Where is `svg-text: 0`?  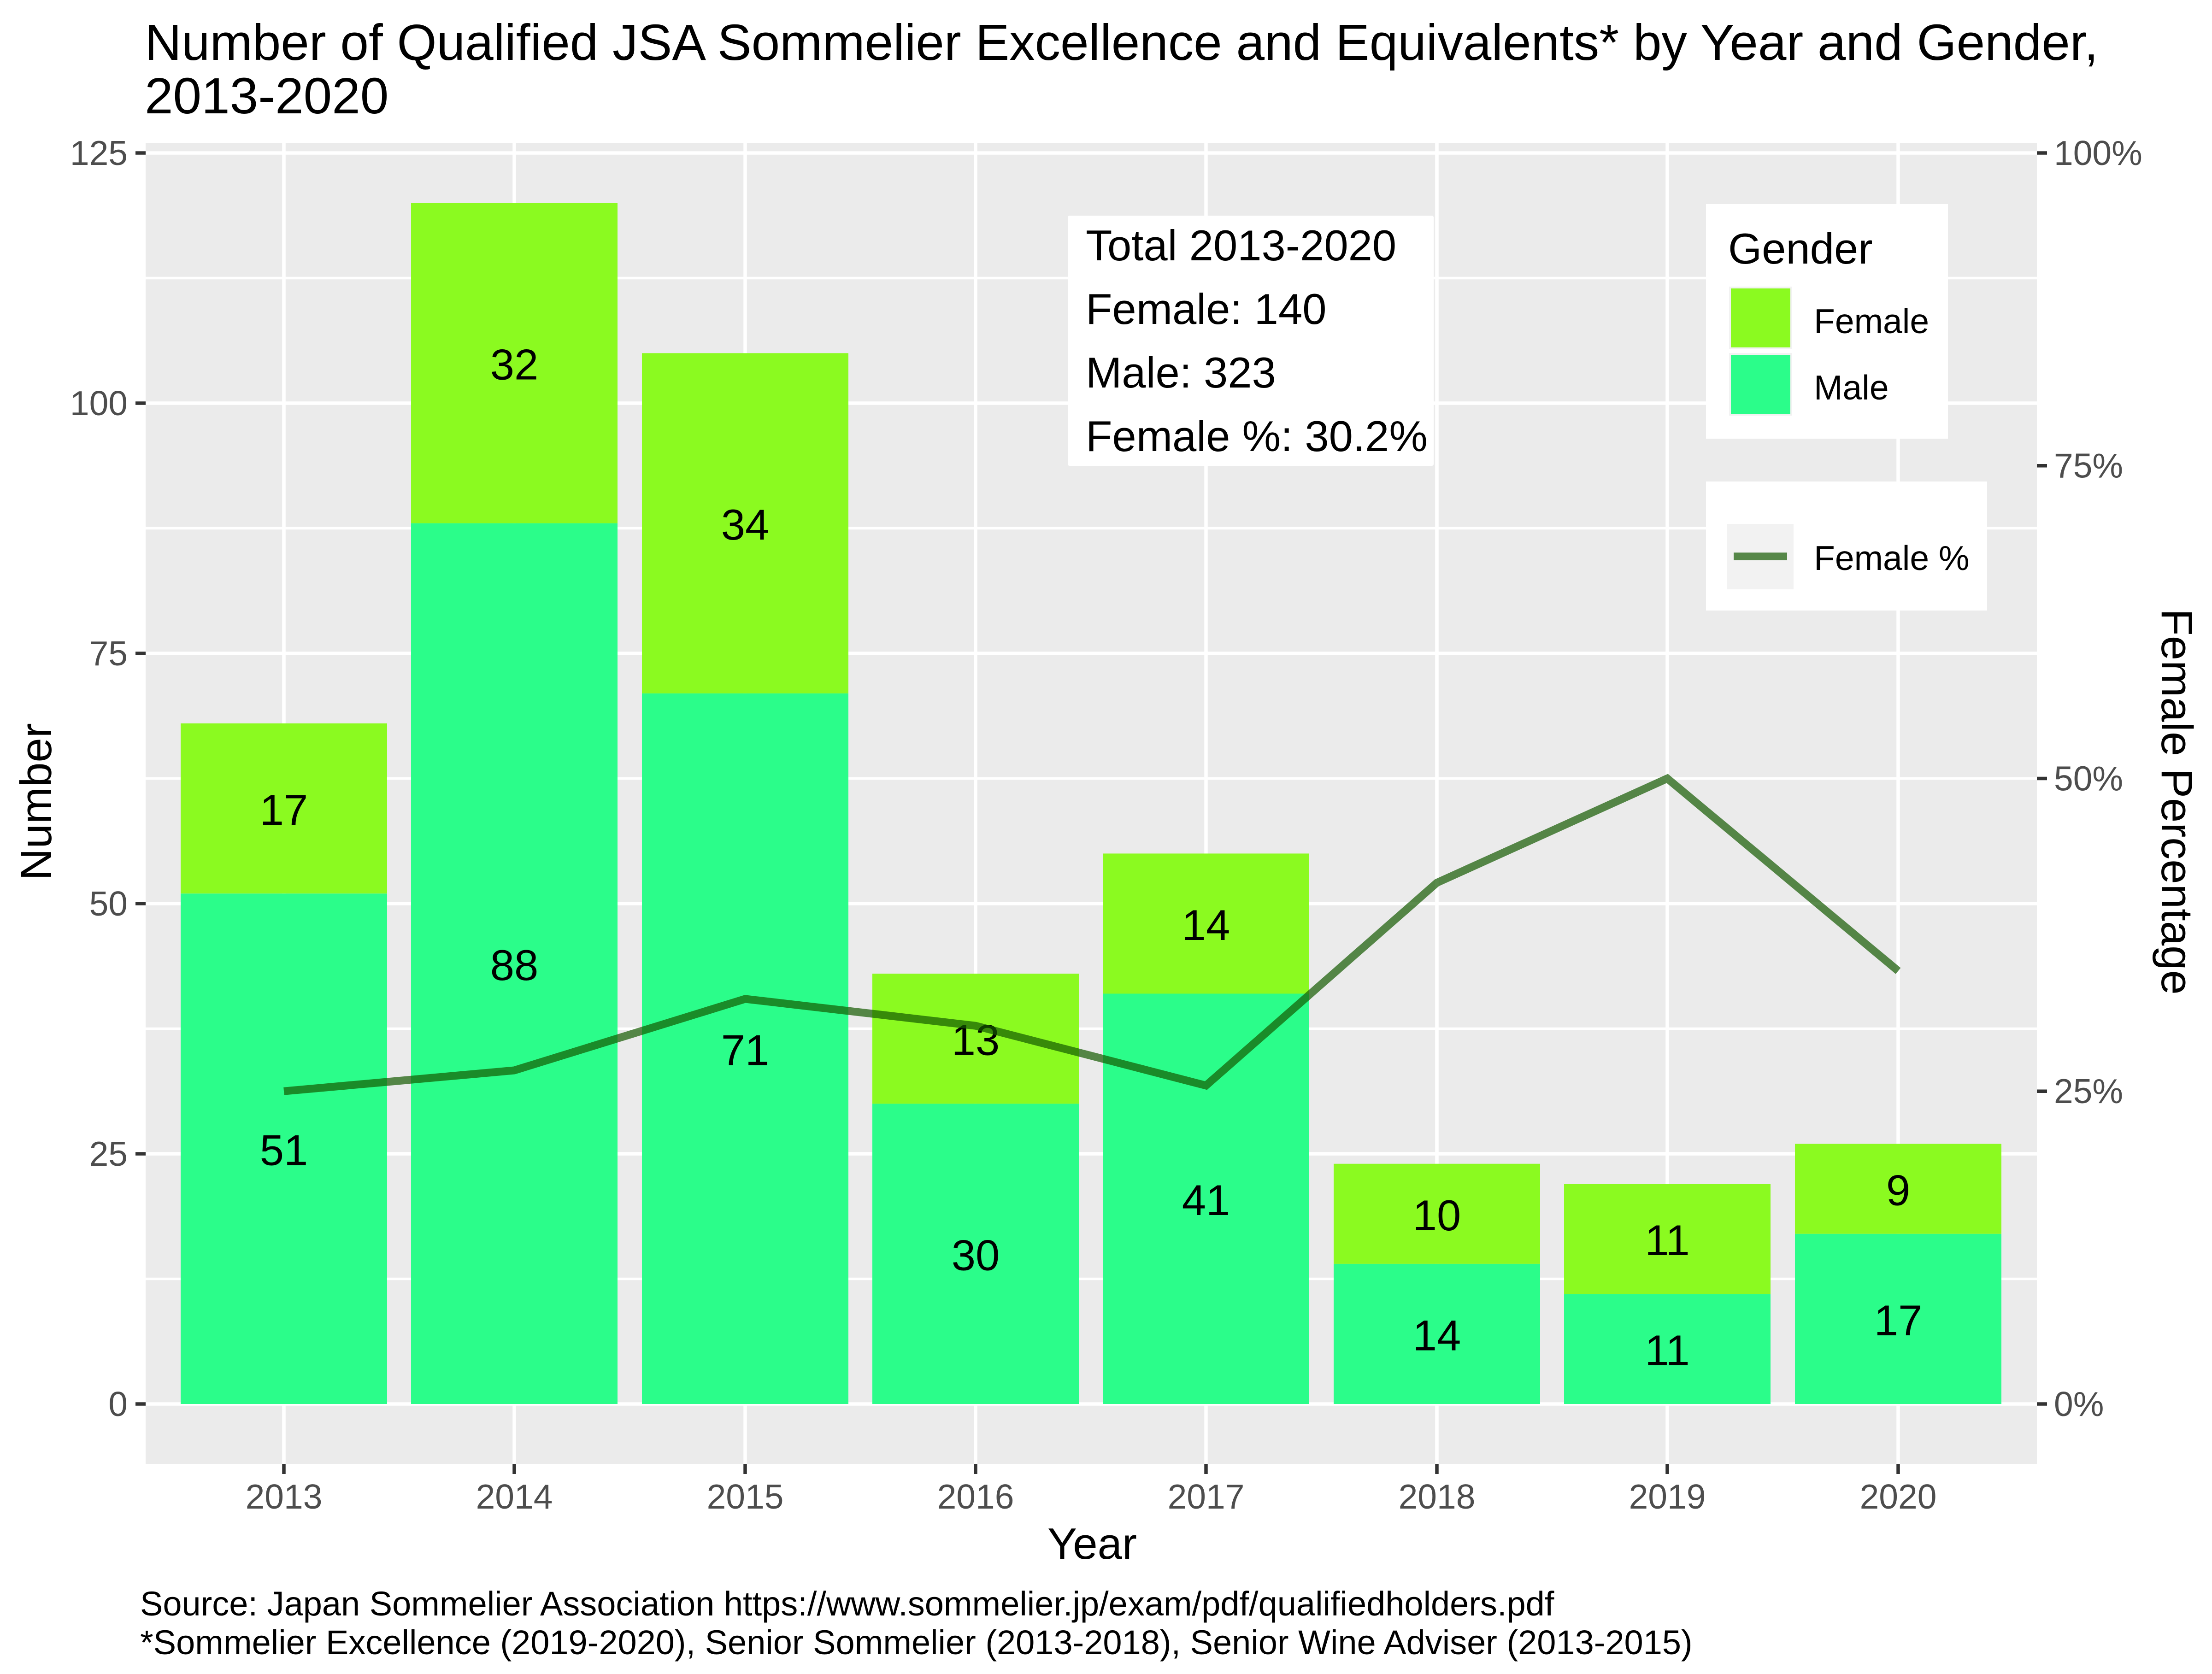
svg-text: 0 is located at coordinates (118, 1404).